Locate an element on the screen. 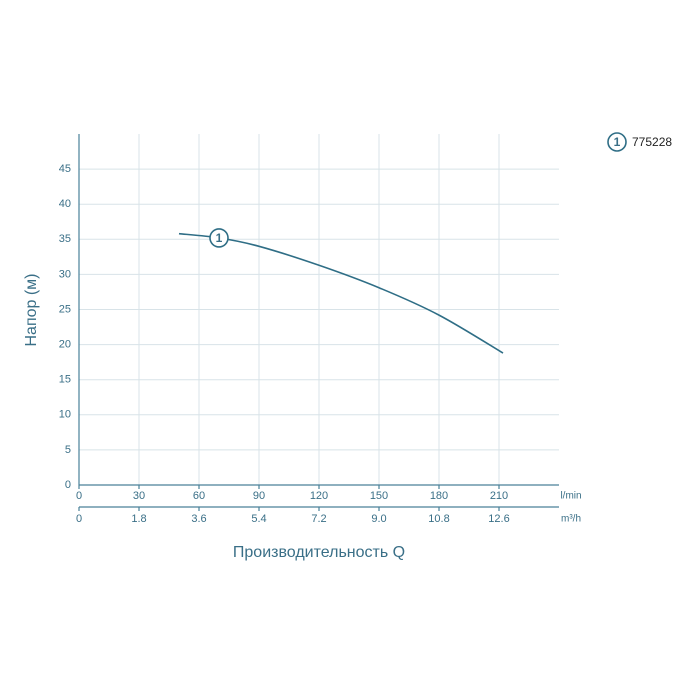 The height and width of the screenshot is (700, 700). y-tick-label: 5 is located at coordinates (68, 450).